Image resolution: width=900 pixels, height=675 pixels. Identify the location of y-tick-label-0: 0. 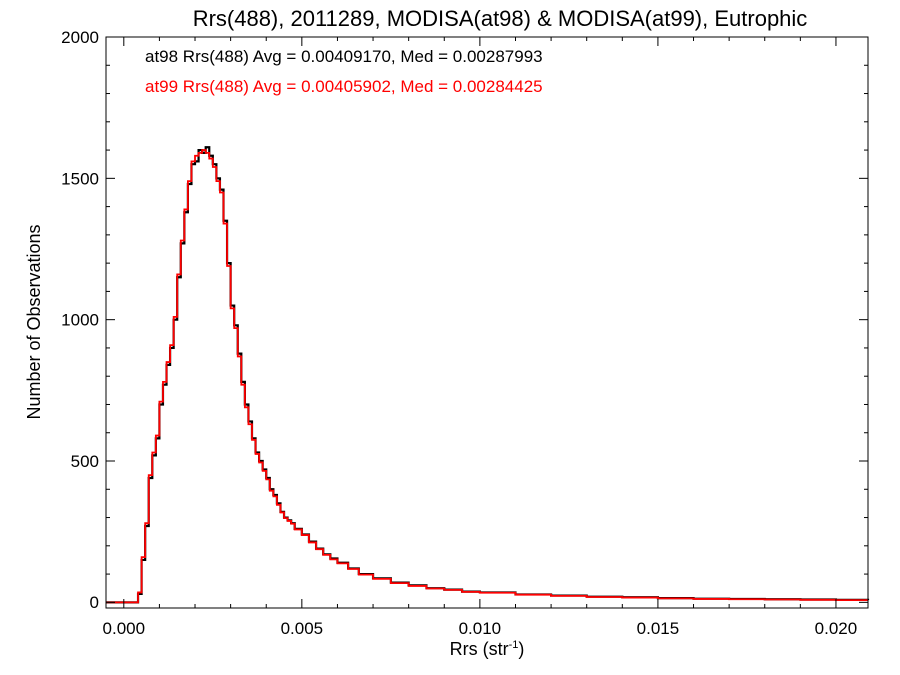
(94, 602).